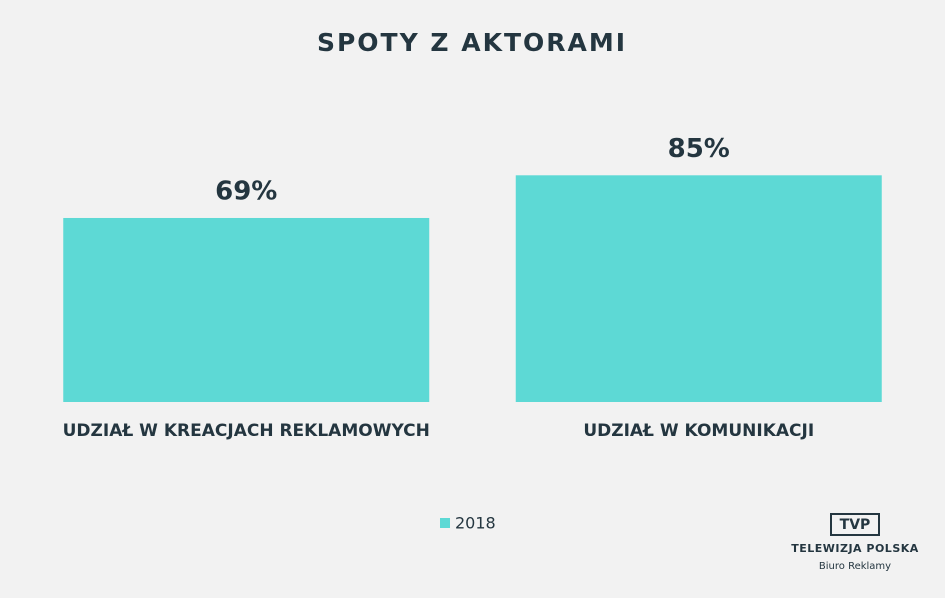 The height and width of the screenshot is (598, 945). What do you see at coordinates (445, 523) in the screenshot?
I see `legend-swatch` at bounding box center [445, 523].